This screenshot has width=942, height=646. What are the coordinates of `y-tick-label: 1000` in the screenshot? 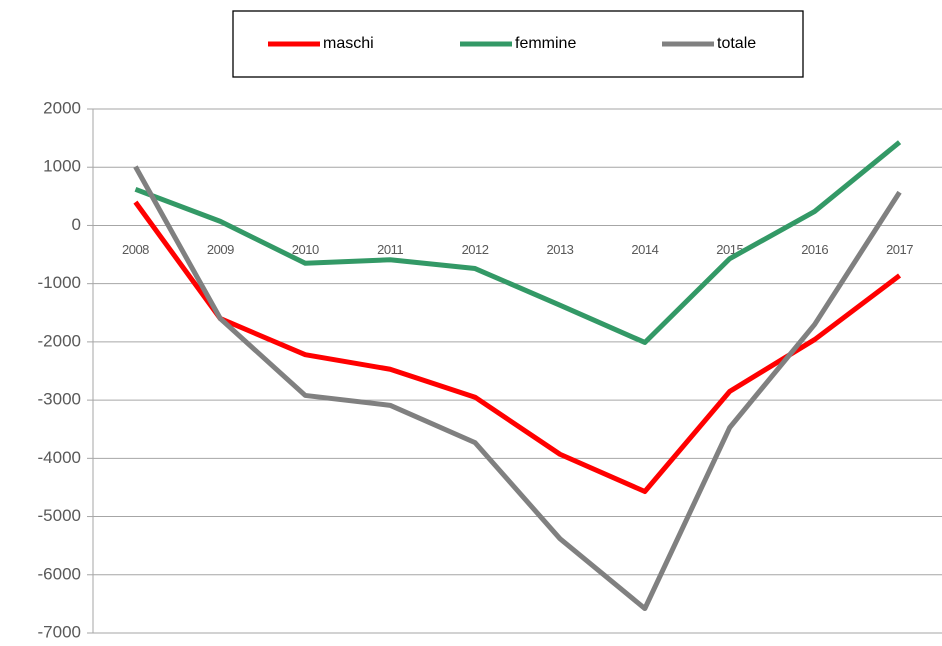 It's located at (62, 166).